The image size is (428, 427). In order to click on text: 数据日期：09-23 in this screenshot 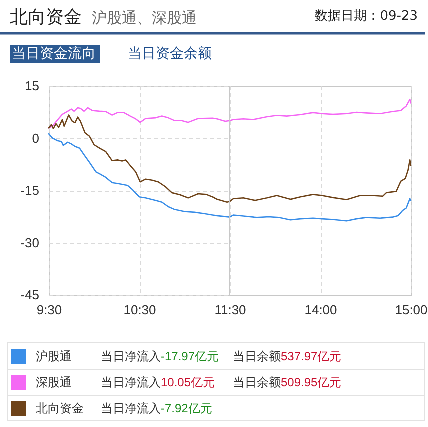, I will do `click(366, 16)`.